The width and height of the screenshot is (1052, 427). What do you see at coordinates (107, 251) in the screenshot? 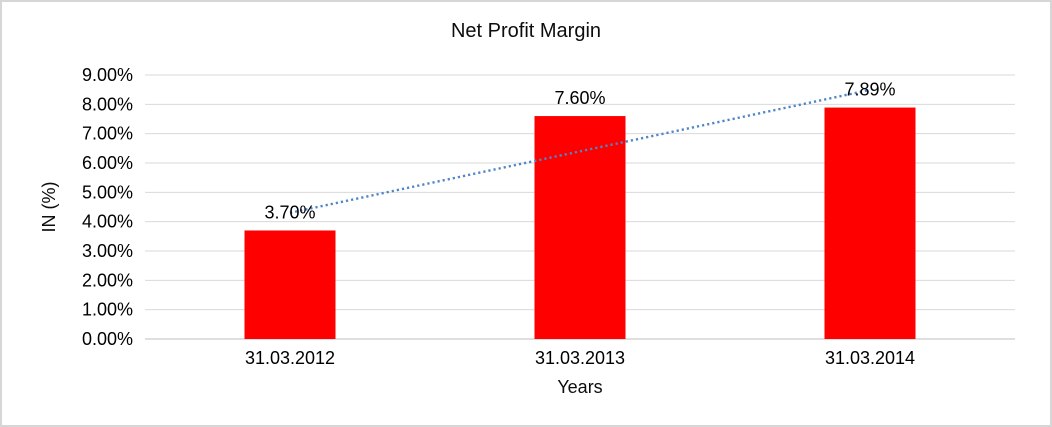
I see `y-tick-label: 3.00%` at bounding box center [107, 251].